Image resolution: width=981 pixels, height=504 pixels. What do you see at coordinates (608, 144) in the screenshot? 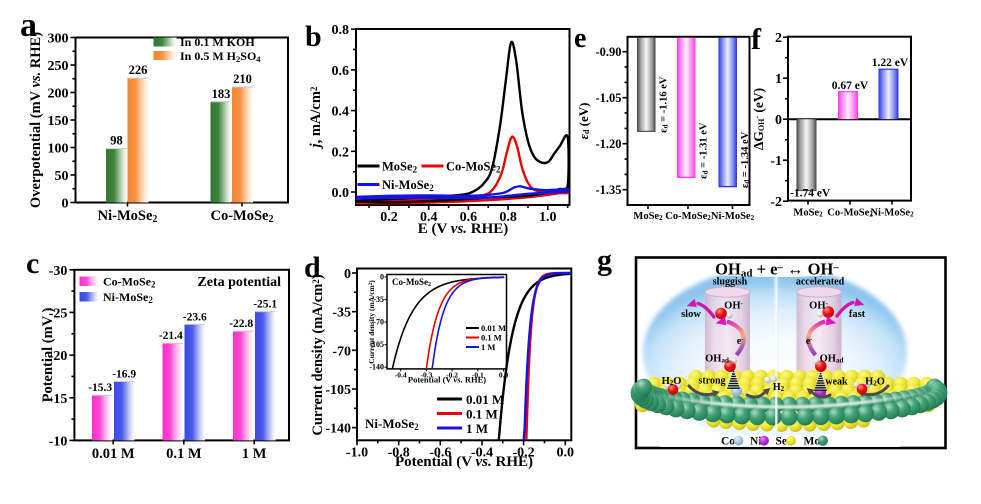
I see `svg-text: -1.20` at bounding box center [608, 144].